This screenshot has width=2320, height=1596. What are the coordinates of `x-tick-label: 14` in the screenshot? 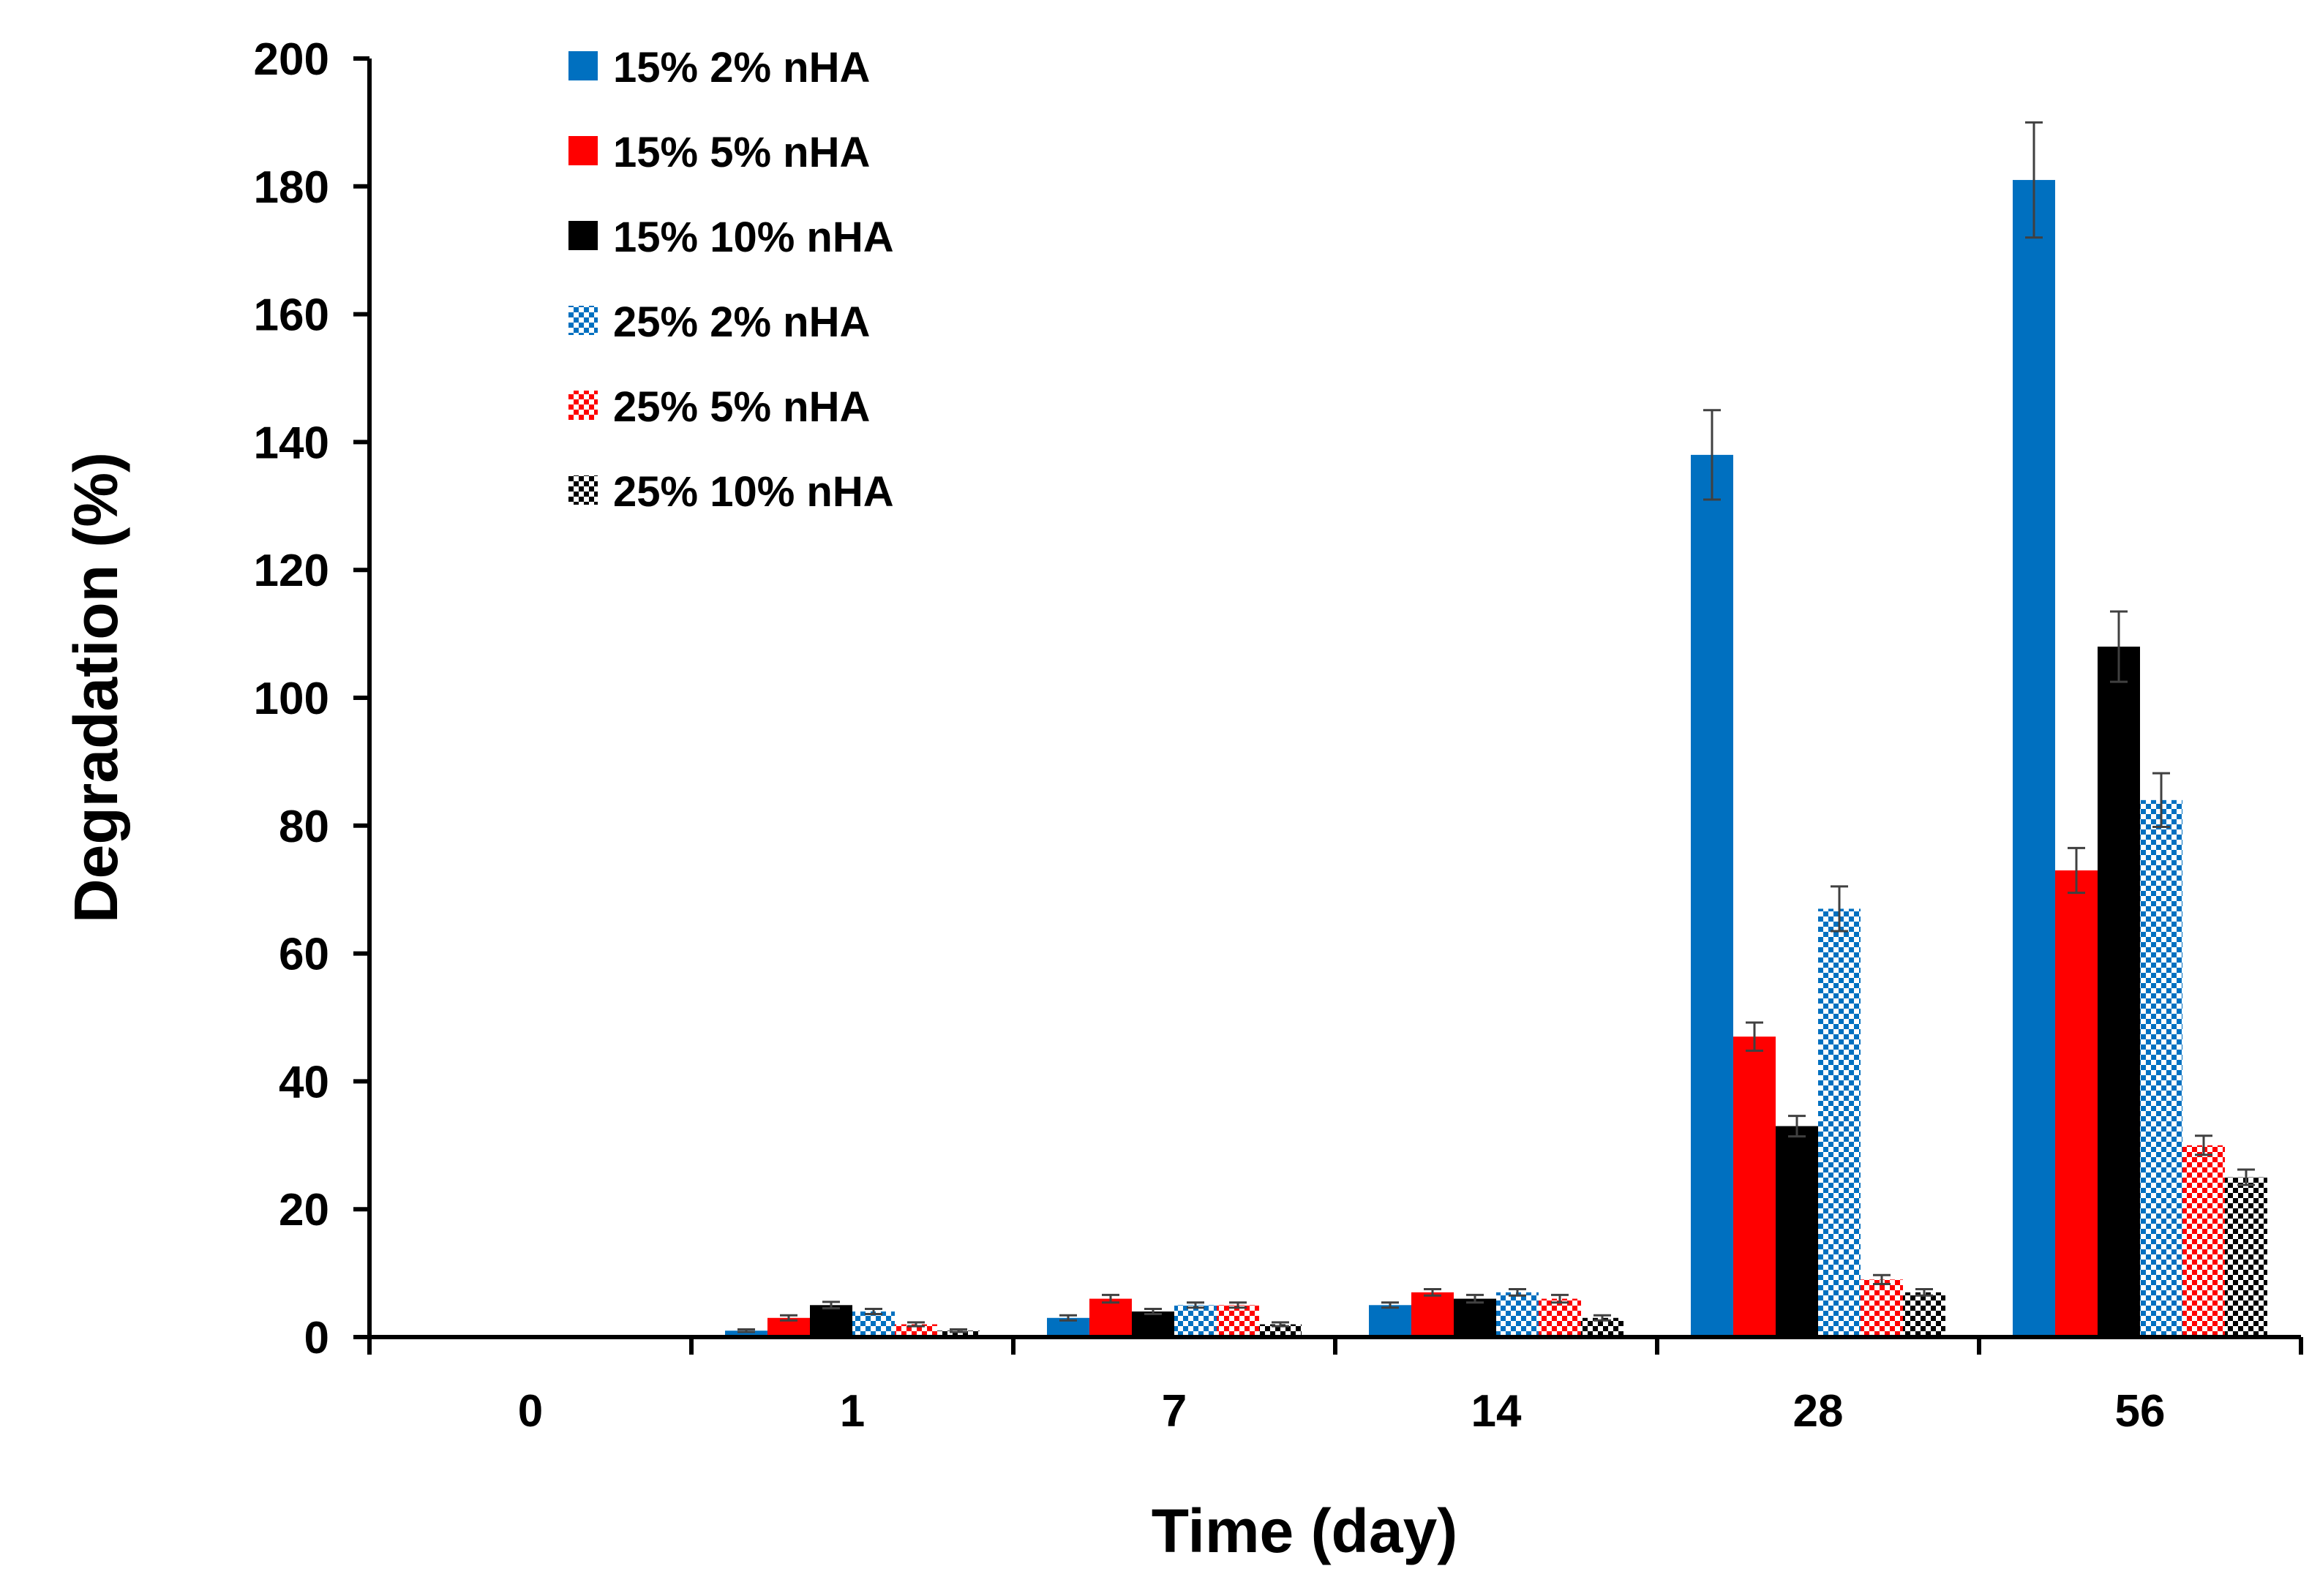 It's located at (1496, 1411).